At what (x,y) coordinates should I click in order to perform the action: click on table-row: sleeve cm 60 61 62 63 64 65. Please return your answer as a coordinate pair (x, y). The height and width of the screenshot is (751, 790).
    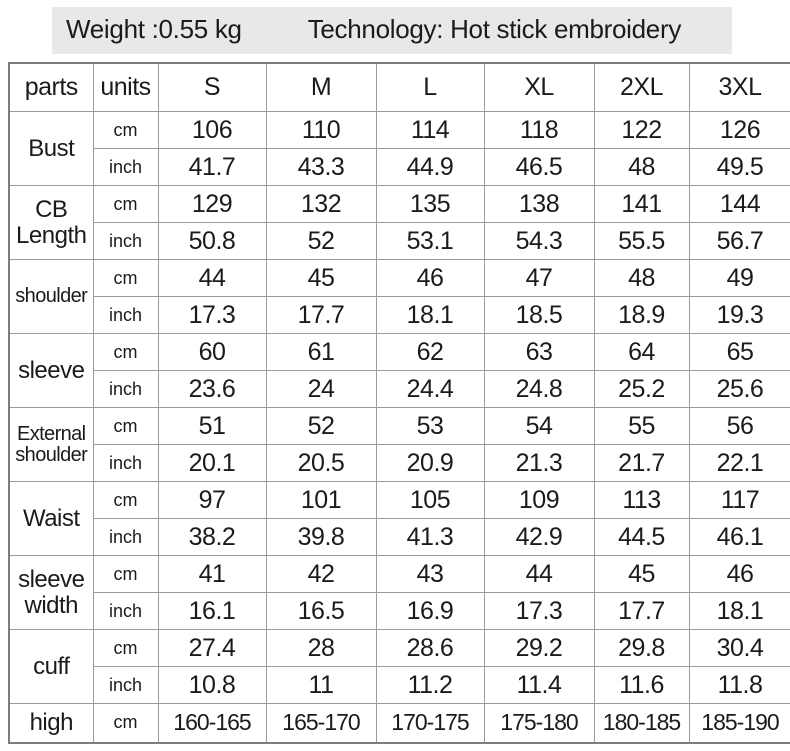
    Looking at the image, I should click on (399, 370).